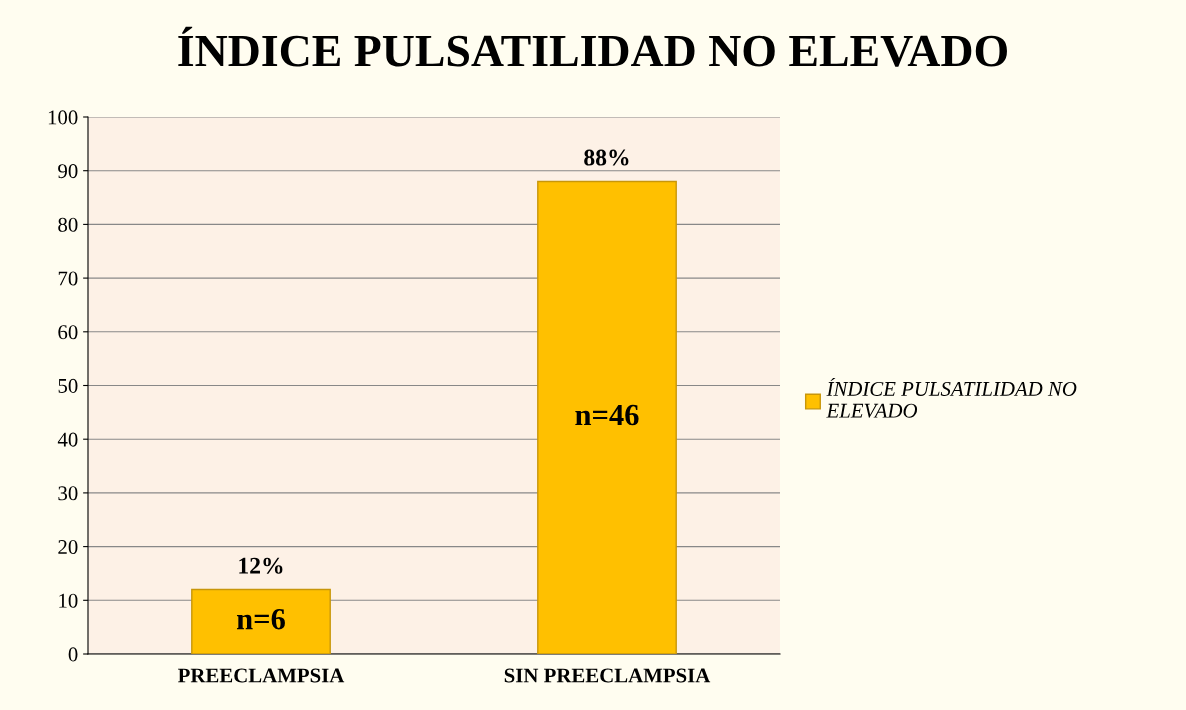 This screenshot has width=1186, height=710. I want to click on y-tick-label: 50, so click(68, 385).